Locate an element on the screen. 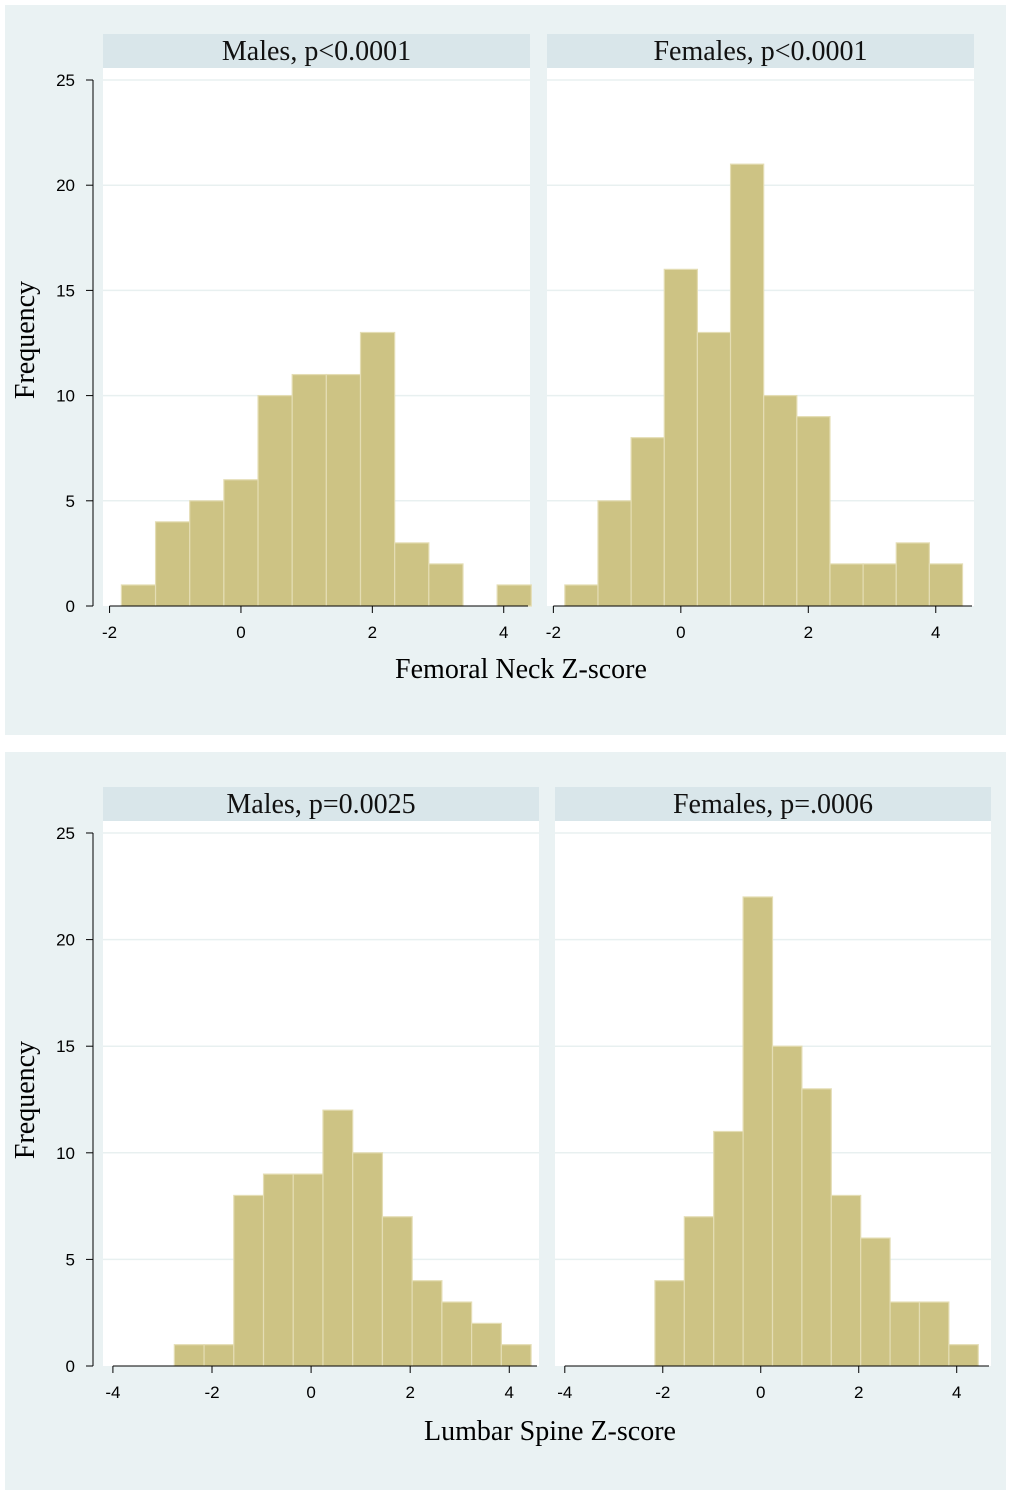 The image size is (1011, 1500). facet-label: Females, p=.0006 is located at coordinates (773, 804).